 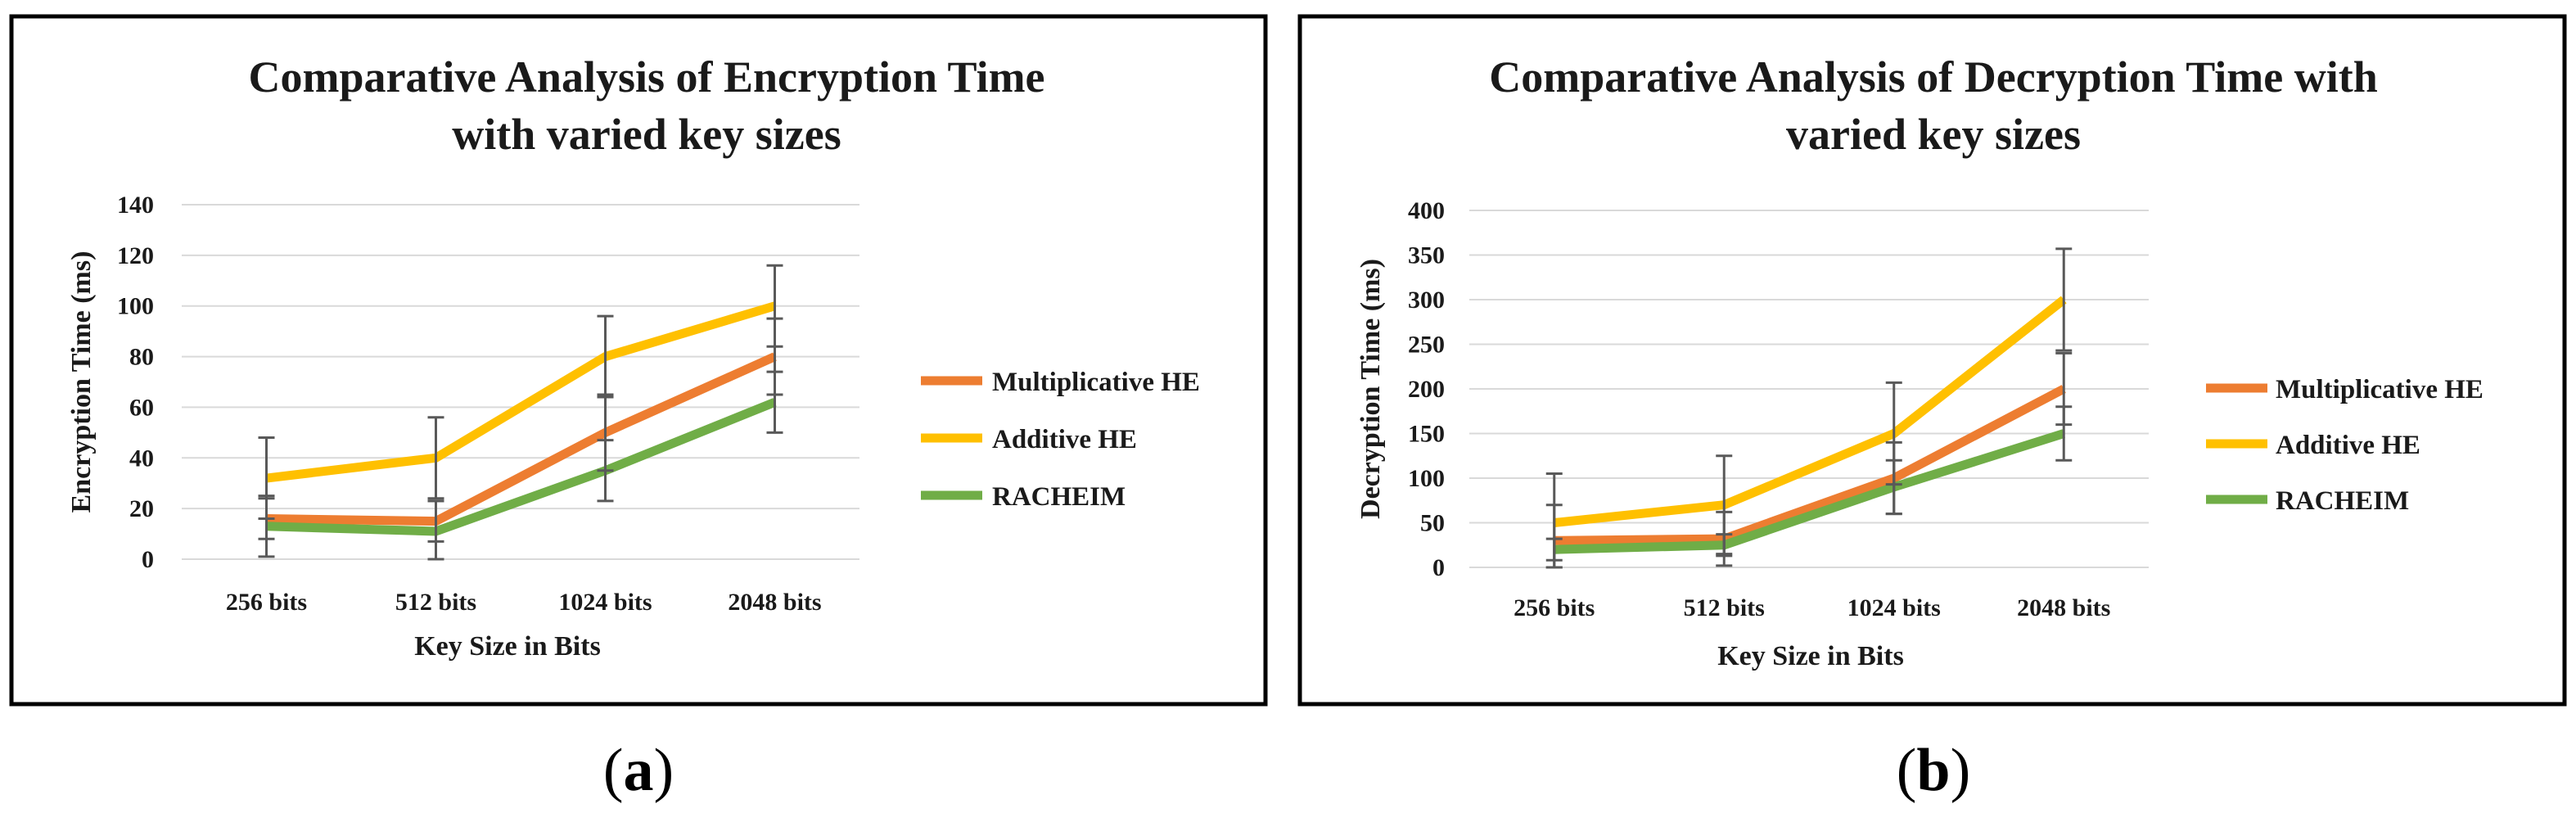 What do you see at coordinates (81, 382) in the screenshot?
I see `chart-a-y-axis-label: Encryption Time (ms)` at bounding box center [81, 382].